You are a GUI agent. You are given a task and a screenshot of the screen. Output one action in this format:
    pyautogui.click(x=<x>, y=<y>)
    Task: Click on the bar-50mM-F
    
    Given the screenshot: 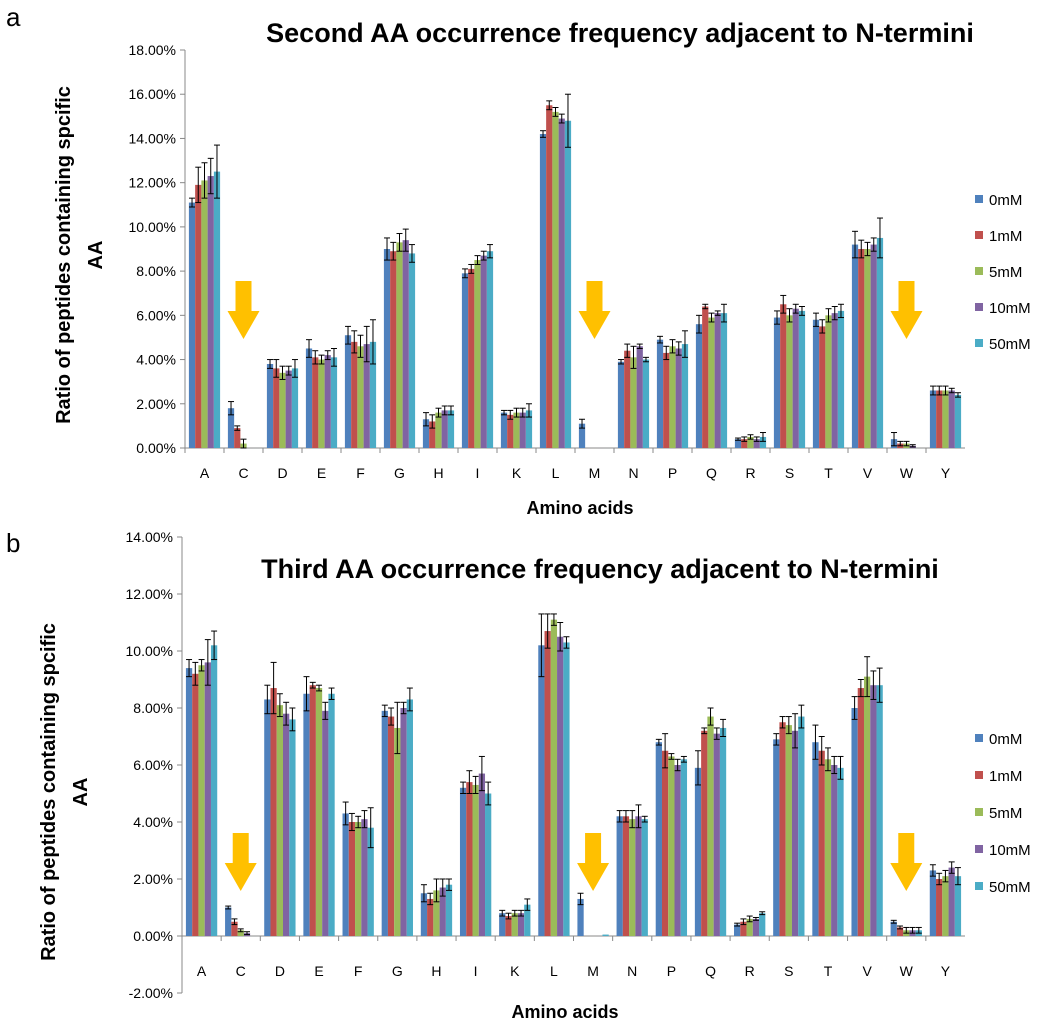 What is the action you would take?
    pyautogui.click(x=373, y=394)
    